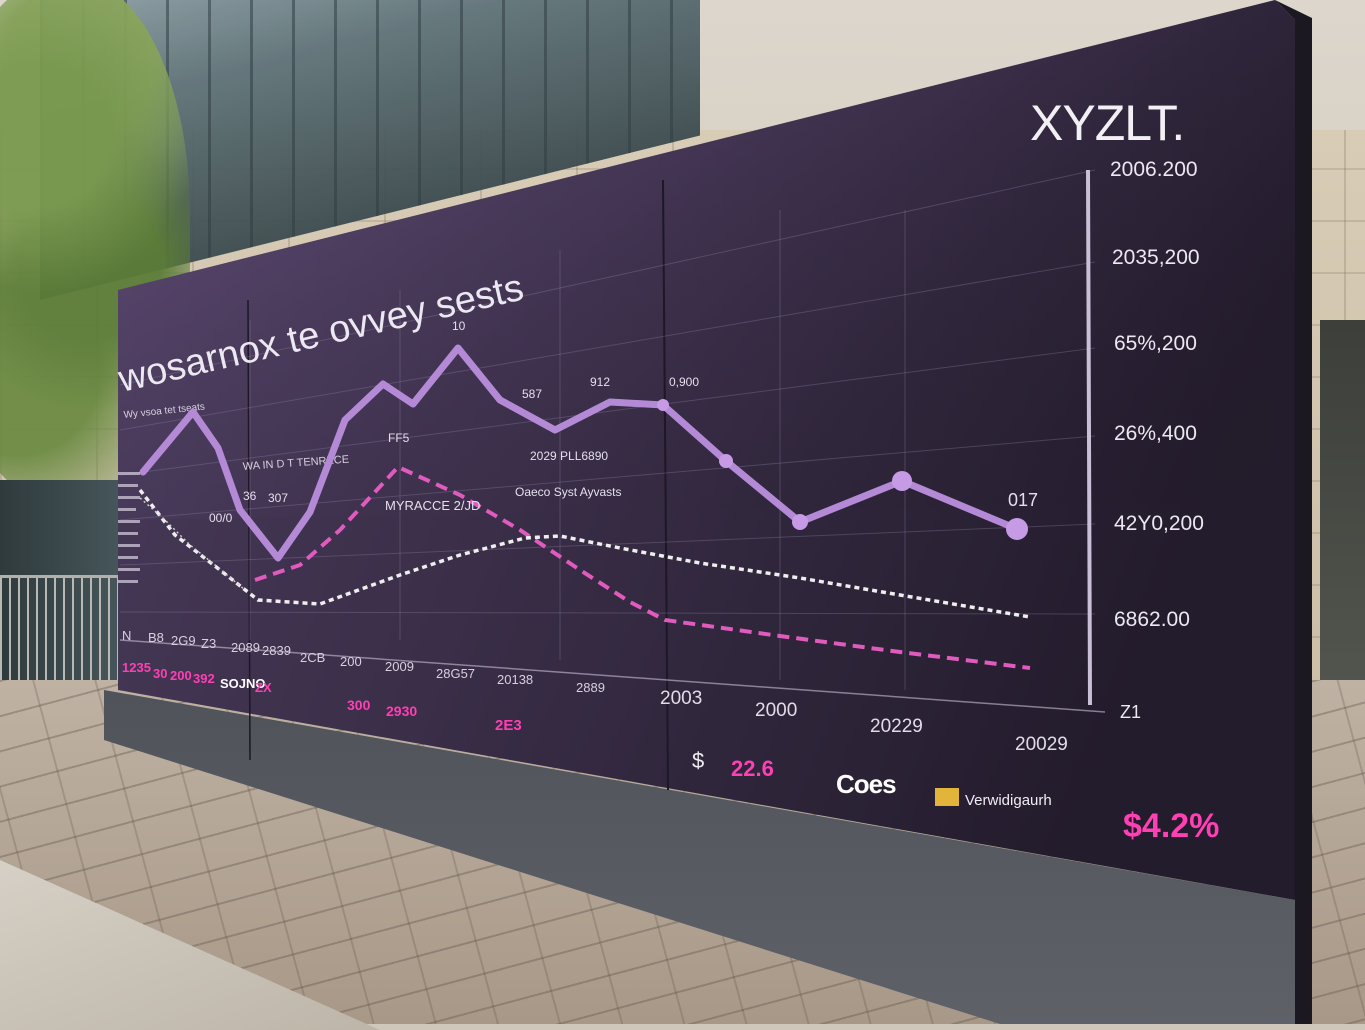 The width and height of the screenshot is (1365, 1030). Describe the element at coordinates (1130, 712) in the screenshot. I see `x-axis-corner-label: Z1` at that location.